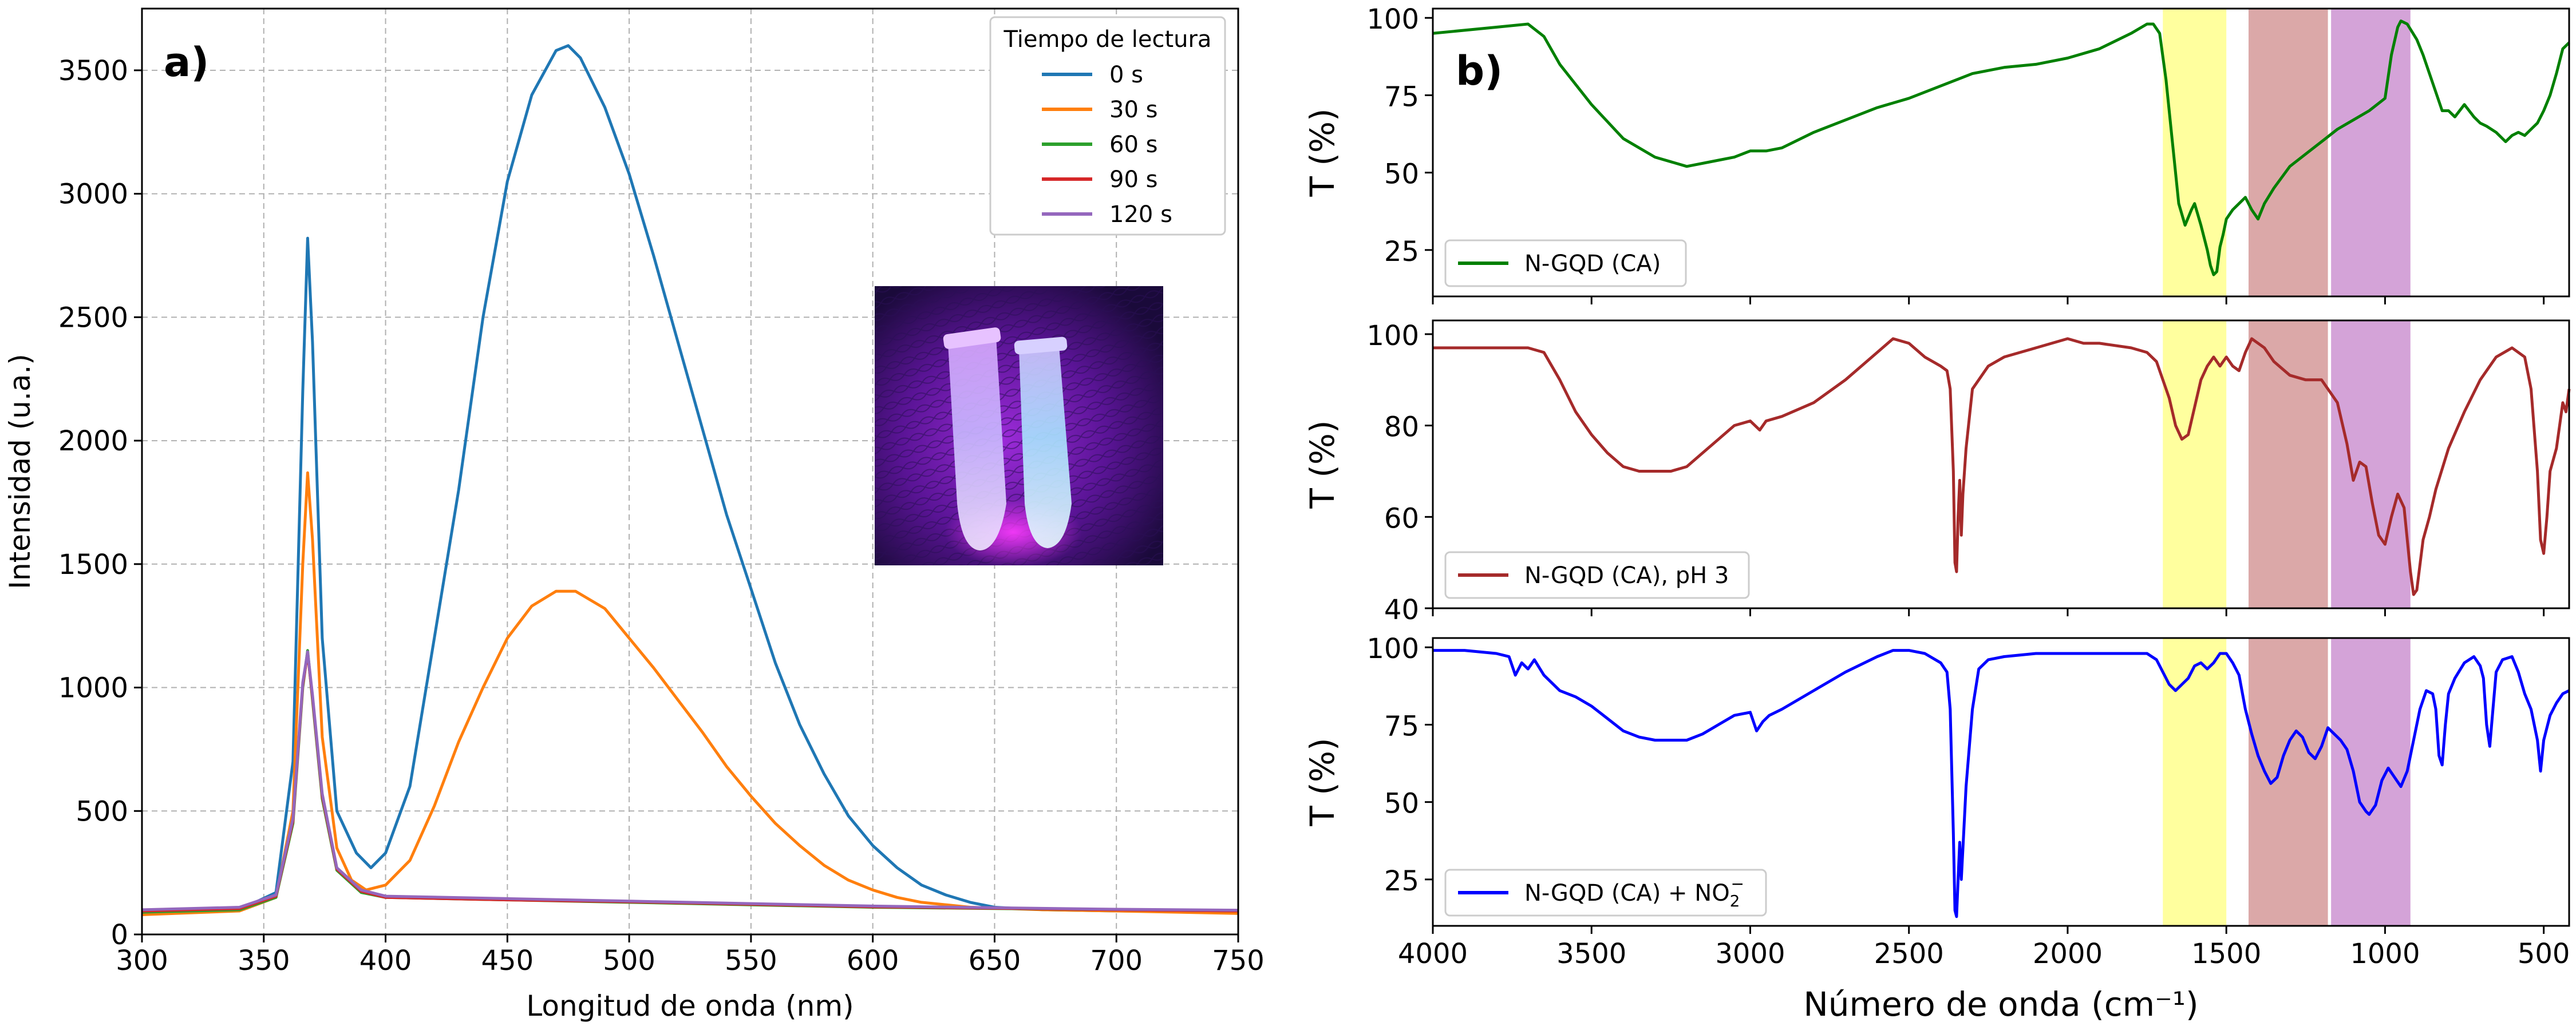  What do you see at coordinates (1133, 180) in the screenshot?
I see `legend-label: 90 s` at bounding box center [1133, 180].